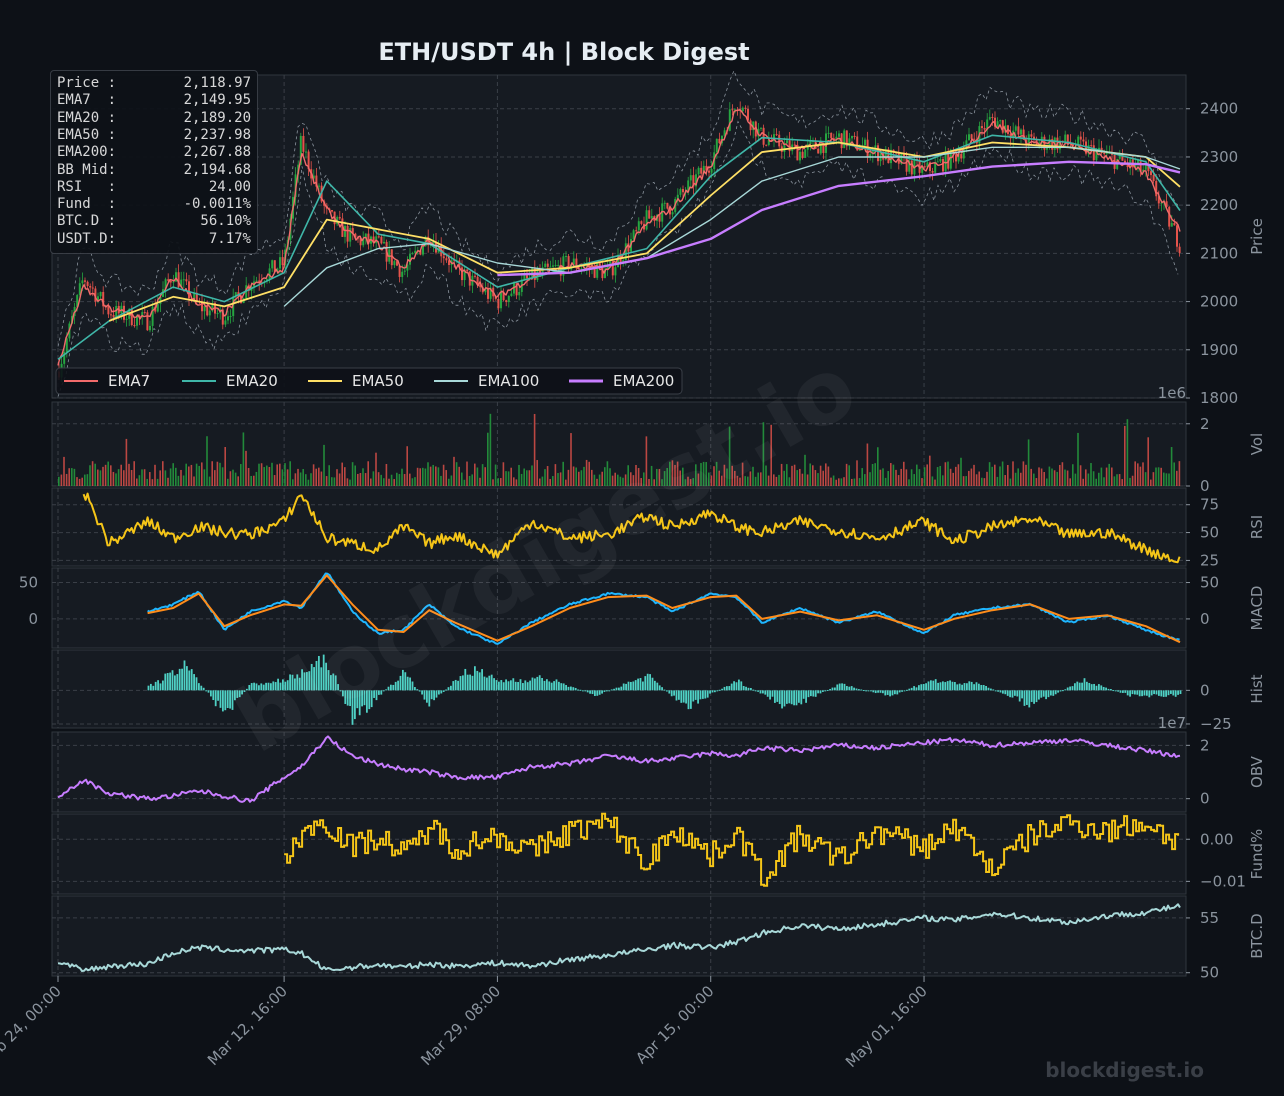 The height and width of the screenshot is (1096, 1284). Describe the element at coordinates (1257, 771) in the screenshot. I see `obv-ylabel: OBV` at that location.